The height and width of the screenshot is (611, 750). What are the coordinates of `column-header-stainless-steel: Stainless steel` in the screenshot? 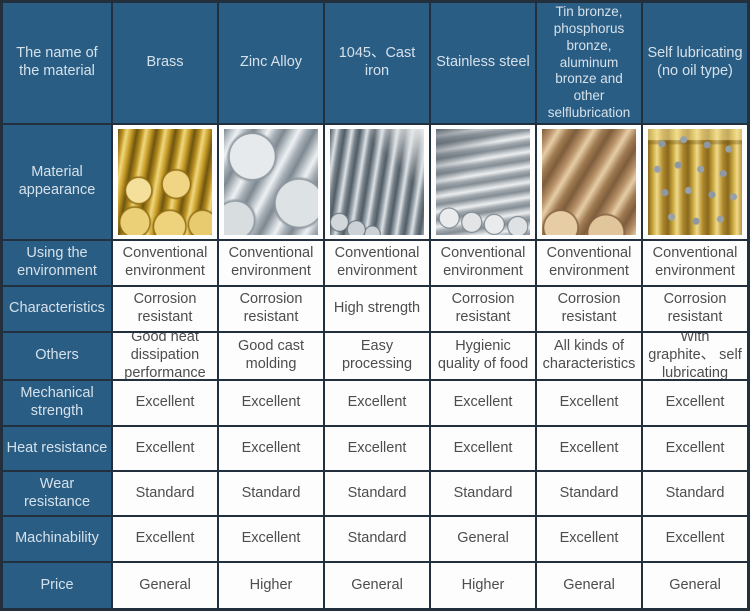 It's located at (483, 63).